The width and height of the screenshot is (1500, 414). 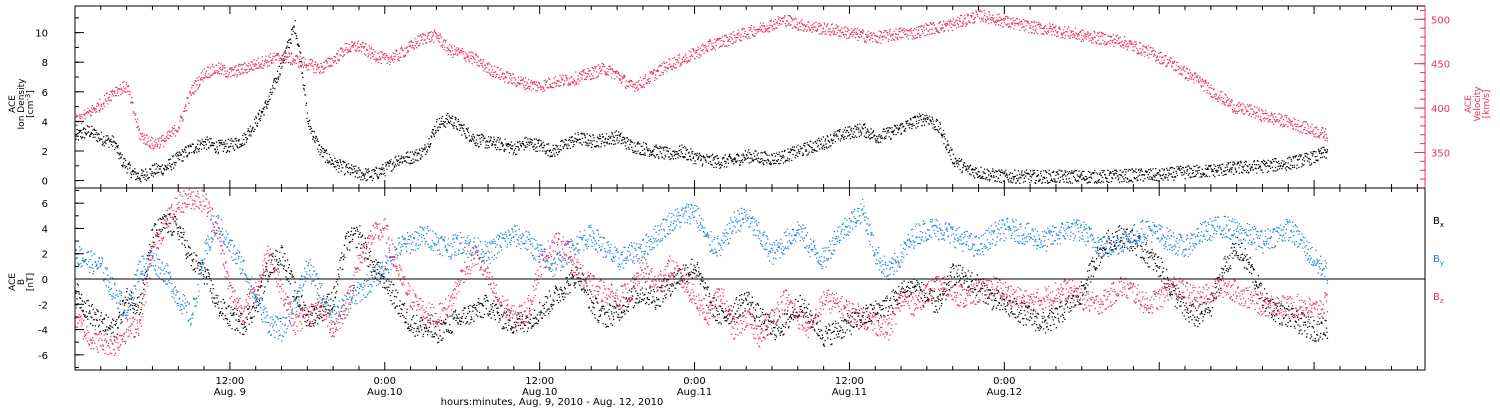 What do you see at coordinates (22, 104) in the screenshot?
I see `density-ylabel-line: Ion Density` at bounding box center [22, 104].